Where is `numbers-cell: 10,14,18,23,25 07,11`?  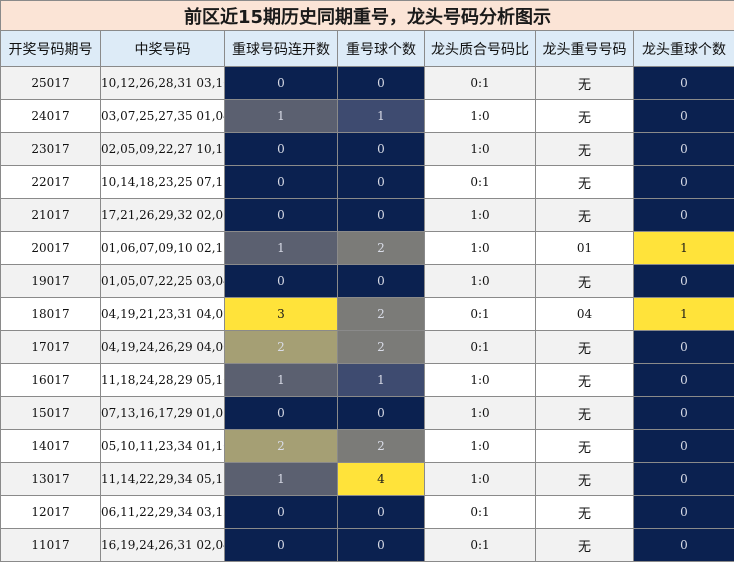 numbers-cell: 10,14,18,23,25 07,11 is located at coordinates (163, 182).